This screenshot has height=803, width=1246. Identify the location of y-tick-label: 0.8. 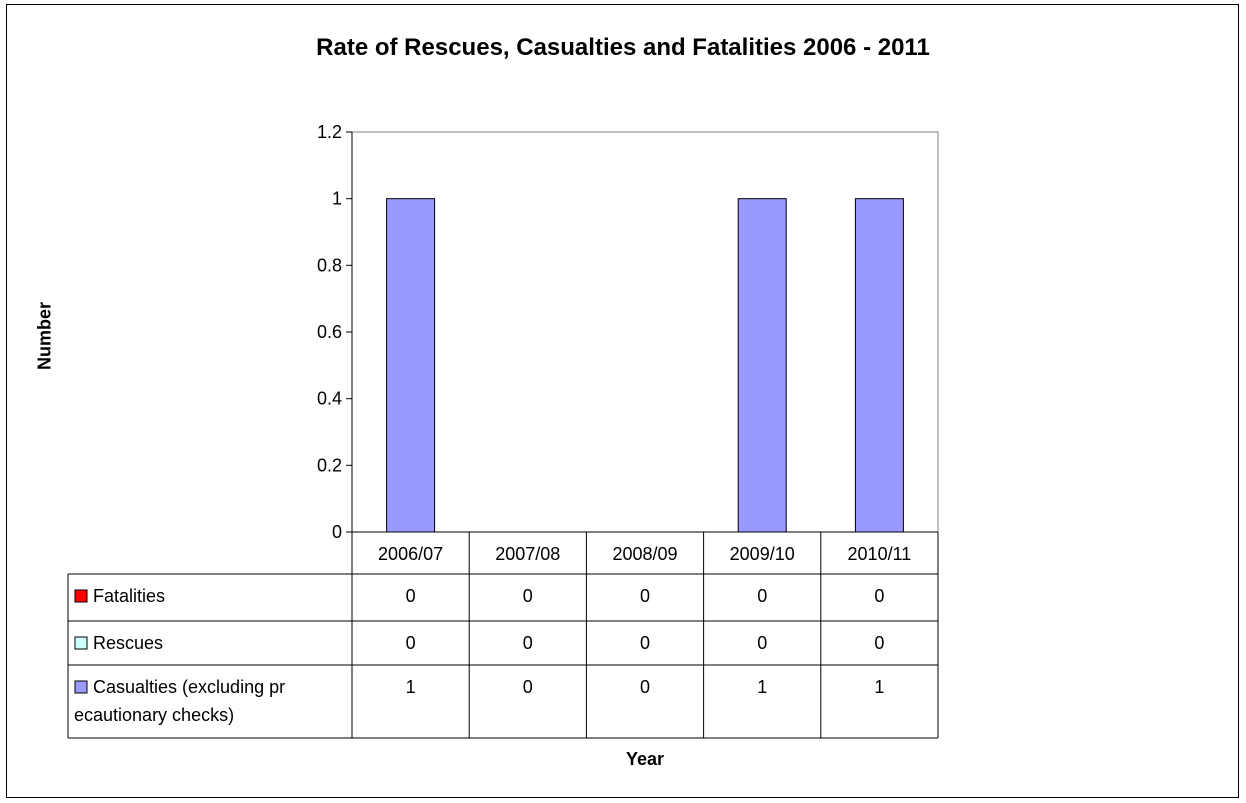
(329, 265).